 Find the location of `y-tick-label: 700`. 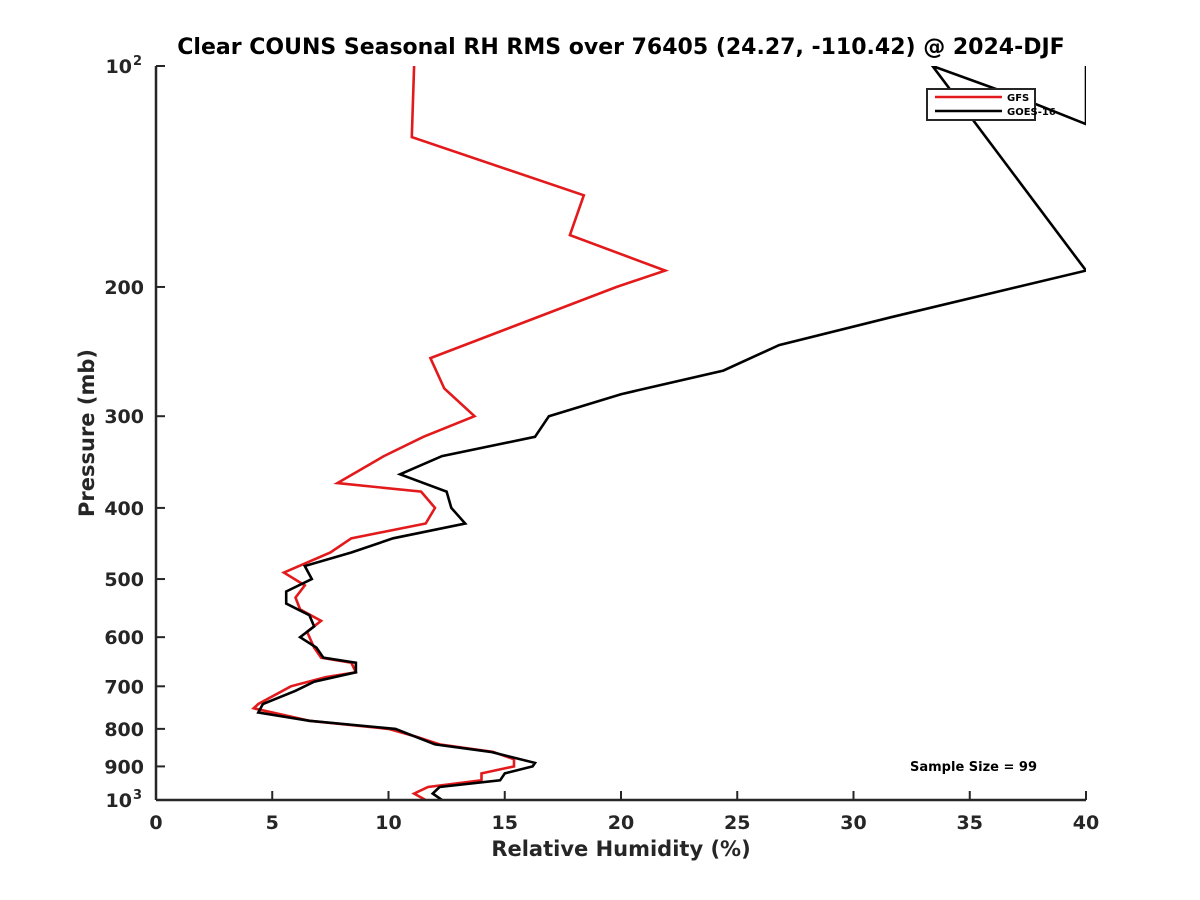

y-tick-label: 700 is located at coordinates (124, 687).